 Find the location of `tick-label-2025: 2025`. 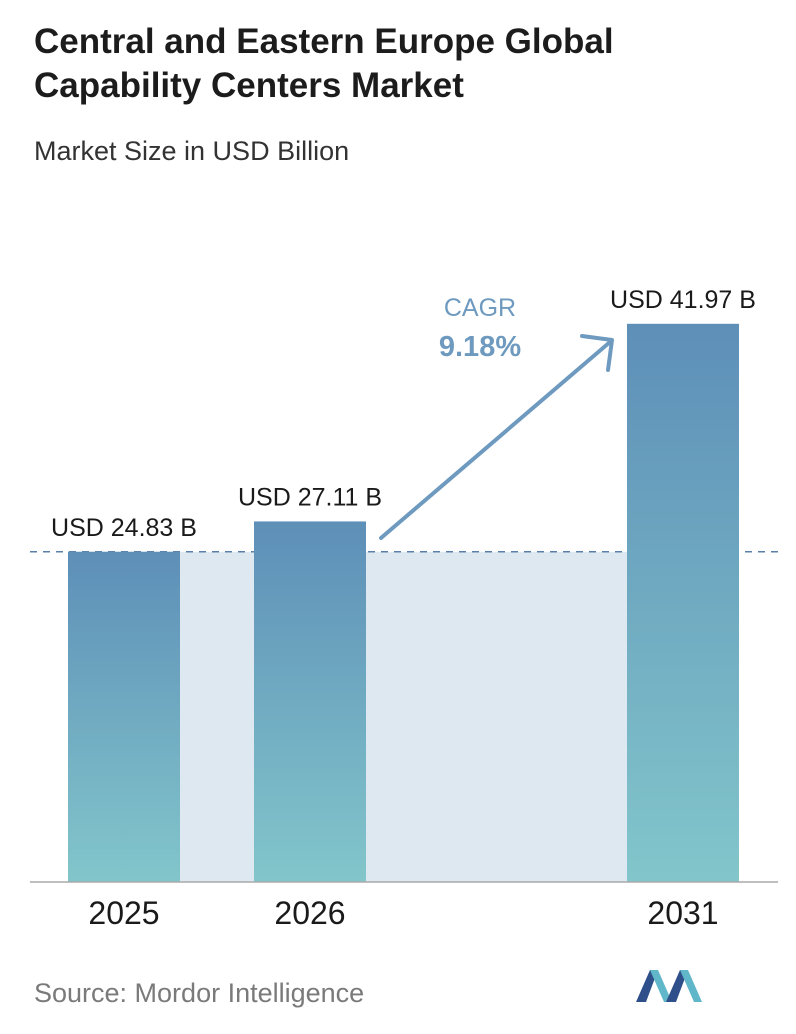

tick-label-2025: 2025 is located at coordinates (123, 913).